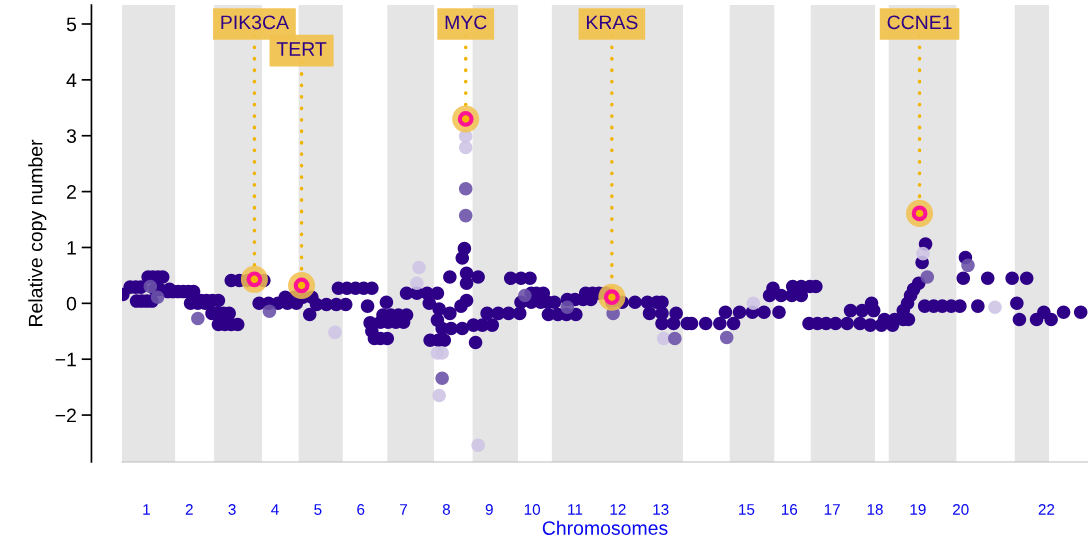 The width and height of the screenshot is (1088, 545). What do you see at coordinates (189, 509) in the screenshot?
I see `x-tick-label: 2` at bounding box center [189, 509].